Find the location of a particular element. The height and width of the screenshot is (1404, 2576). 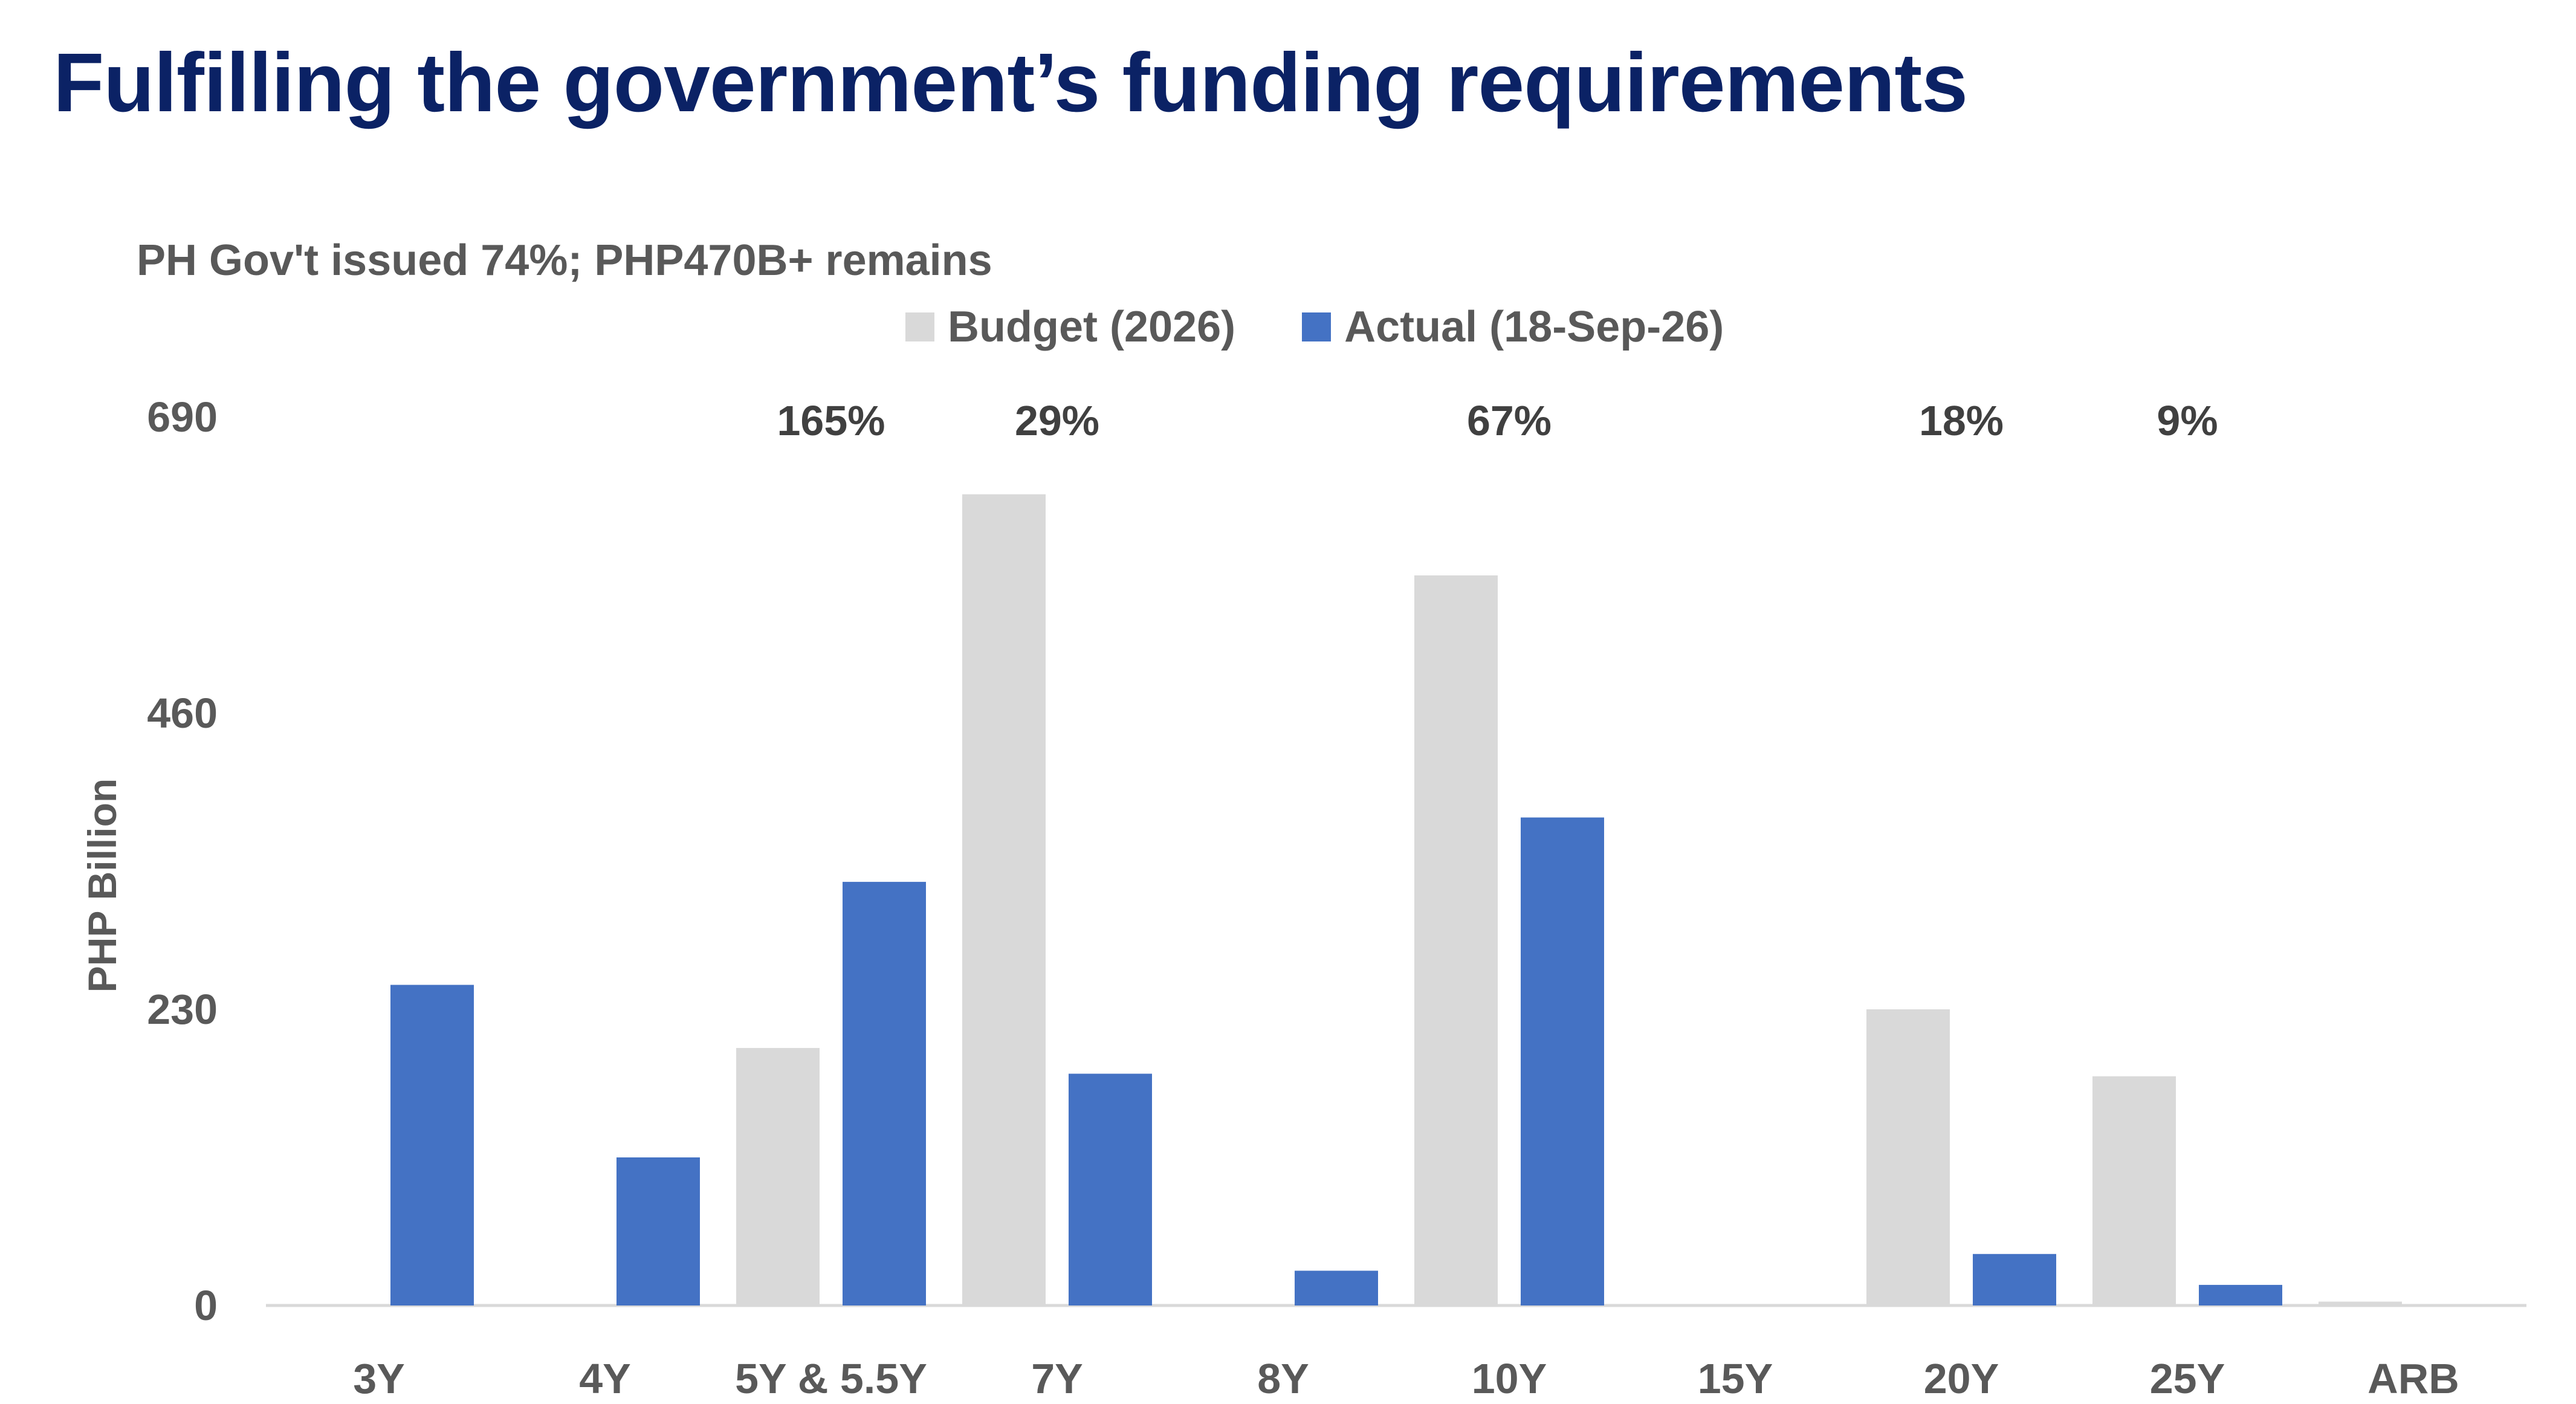

x-tick-label-0: 3Y is located at coordinates (379, 1378).